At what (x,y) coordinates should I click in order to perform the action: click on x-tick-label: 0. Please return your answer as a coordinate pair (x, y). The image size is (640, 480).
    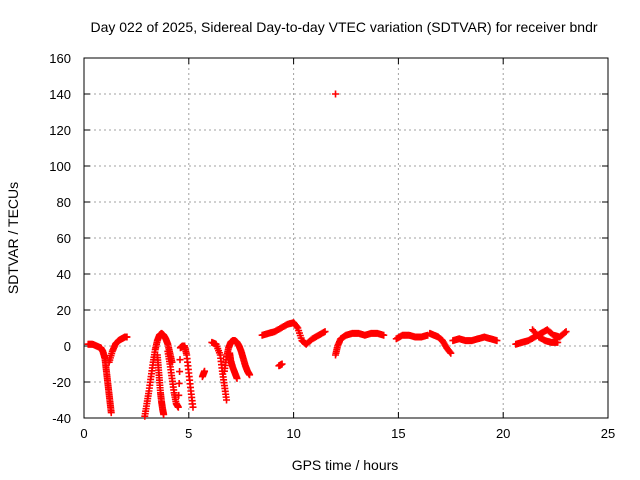
    Looking at the image, I should click on (83, 433).